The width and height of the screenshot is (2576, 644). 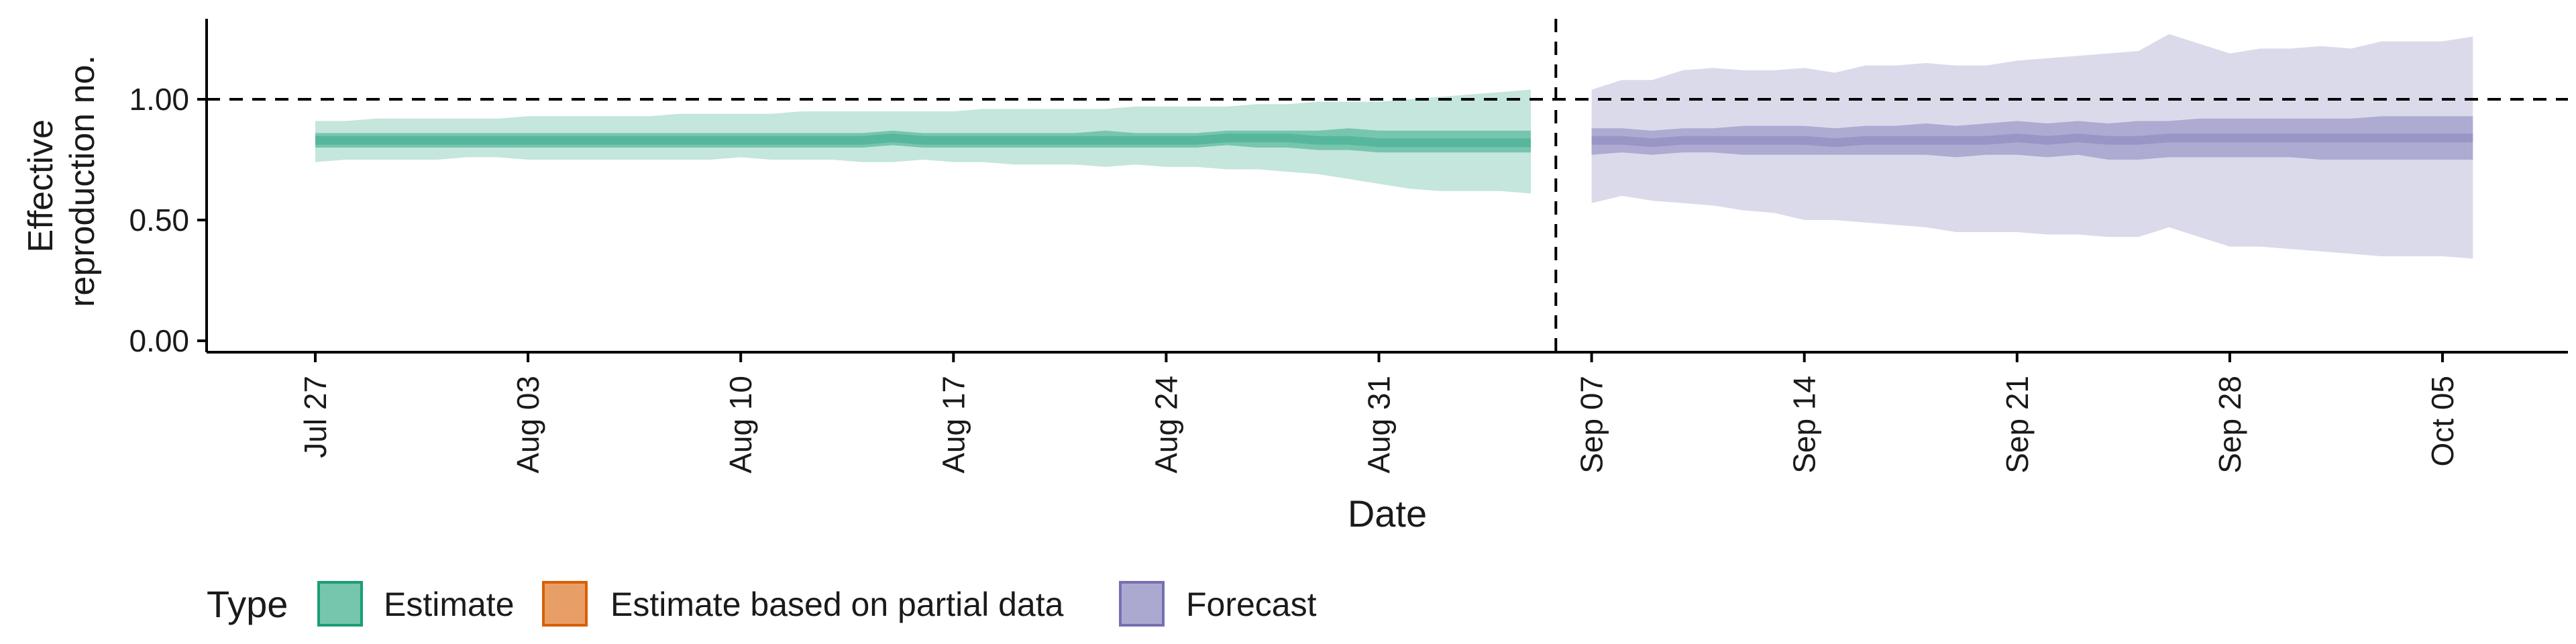 I want to click on x-tick-label: Aug 24, so click(x=1165, y=425).